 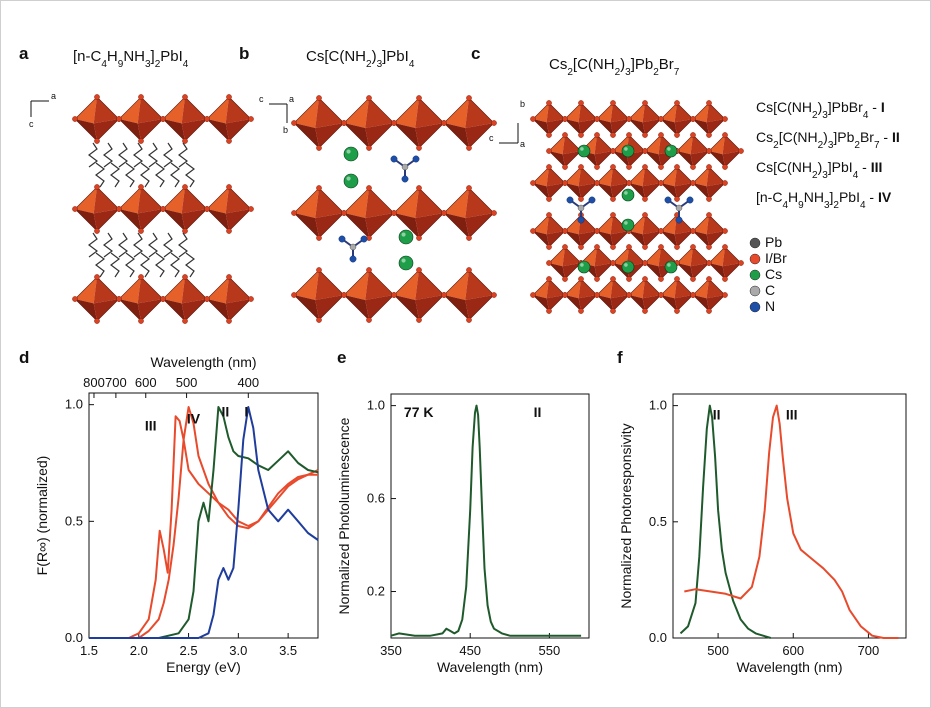 What do you see at coordinates (507, 124) in the screenshot?
I see `axis-triad-c: b c a` at bounding box center [507, 124].